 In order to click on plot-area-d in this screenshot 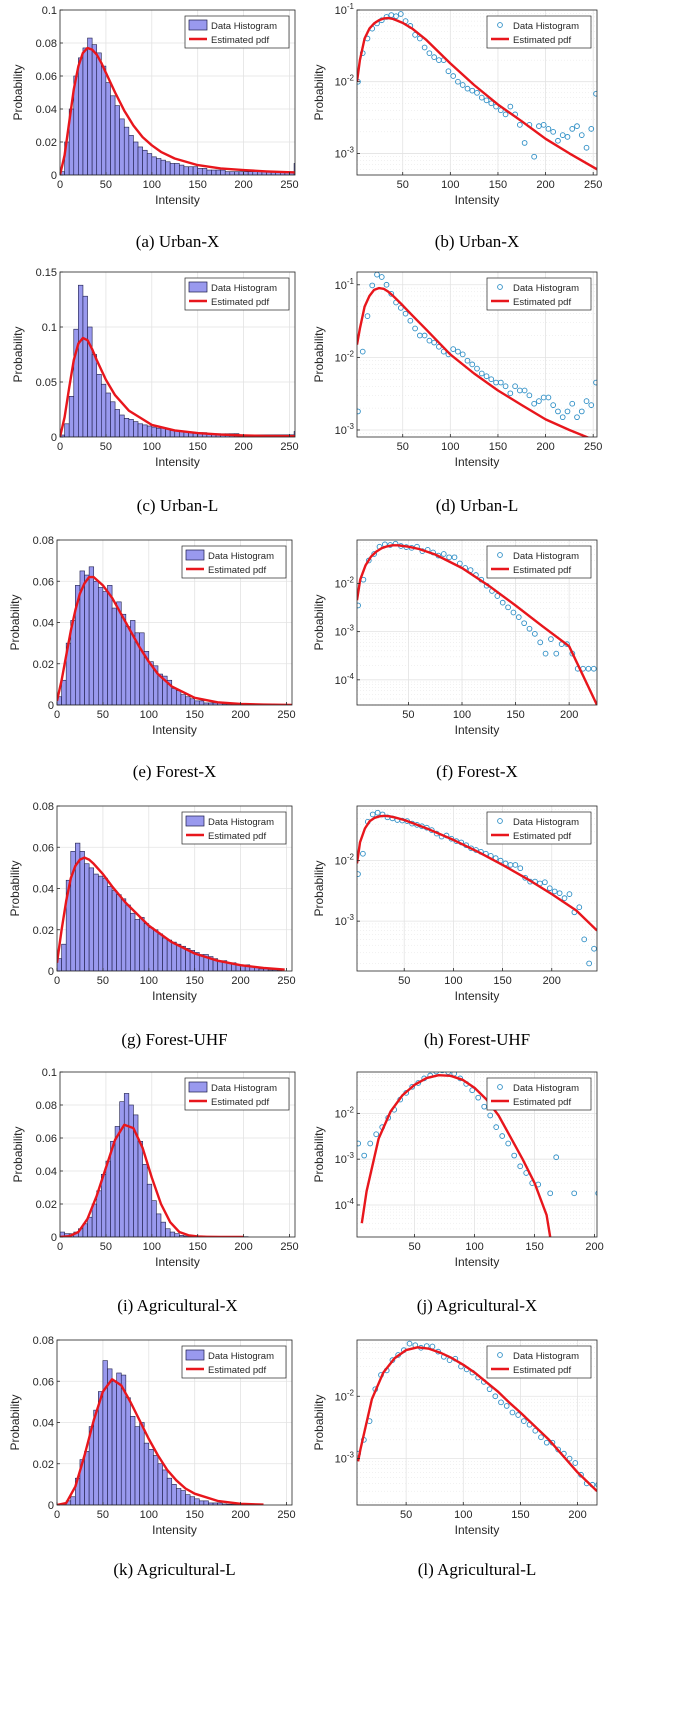, I will do `click(477, 354)`.